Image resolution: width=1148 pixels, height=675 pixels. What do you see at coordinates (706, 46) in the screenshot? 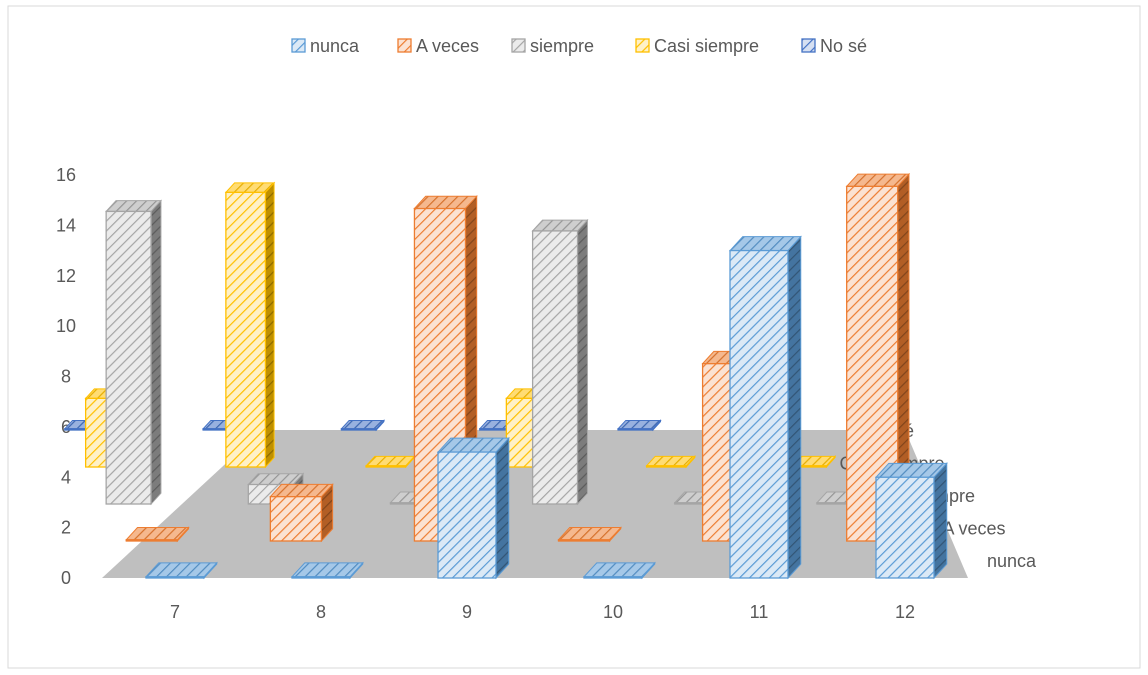
I see `legend-label: Casi siempre` at bounding box center [706, 46].